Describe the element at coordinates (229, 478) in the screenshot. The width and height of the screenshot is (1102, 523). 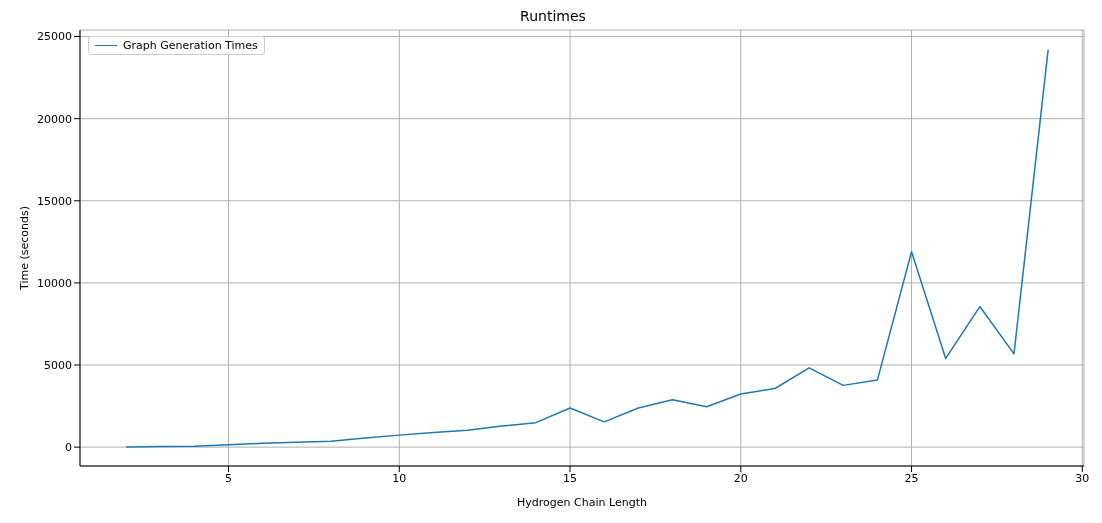
I see `x-tick-label: 5` at that location.